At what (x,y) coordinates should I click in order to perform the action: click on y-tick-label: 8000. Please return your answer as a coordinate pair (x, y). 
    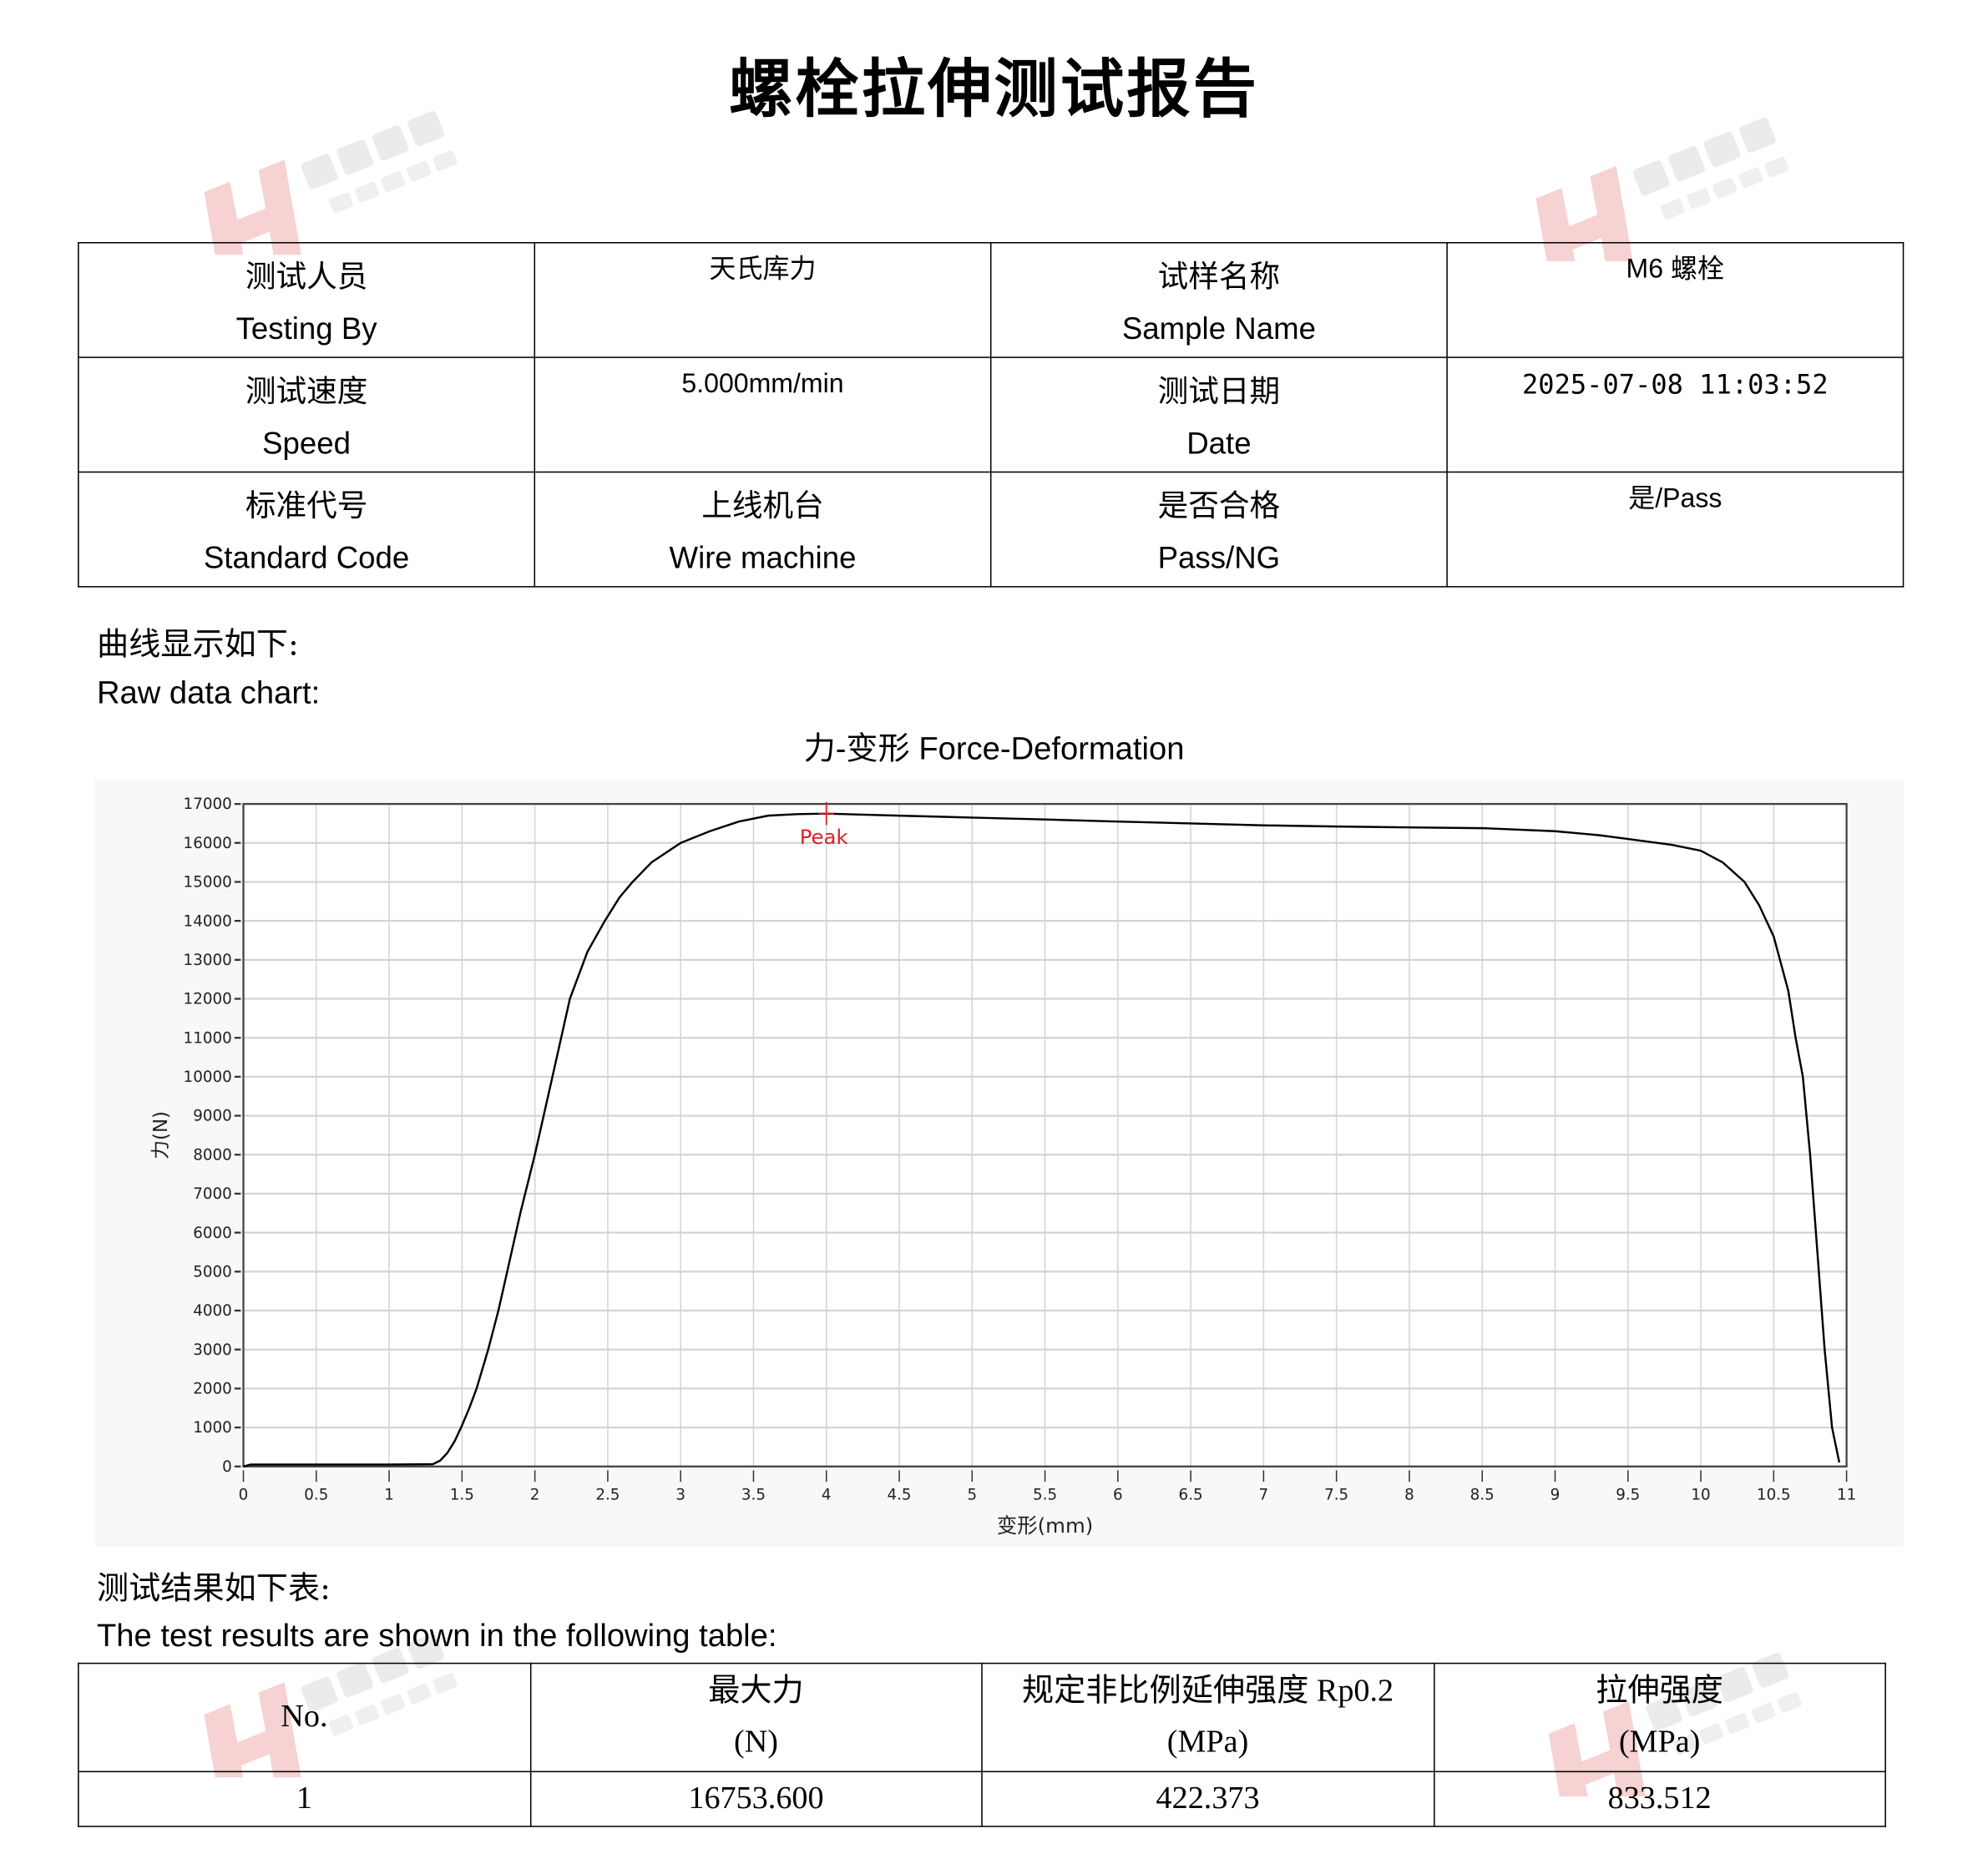
    Looking at the image, I should click on (213, 1155).